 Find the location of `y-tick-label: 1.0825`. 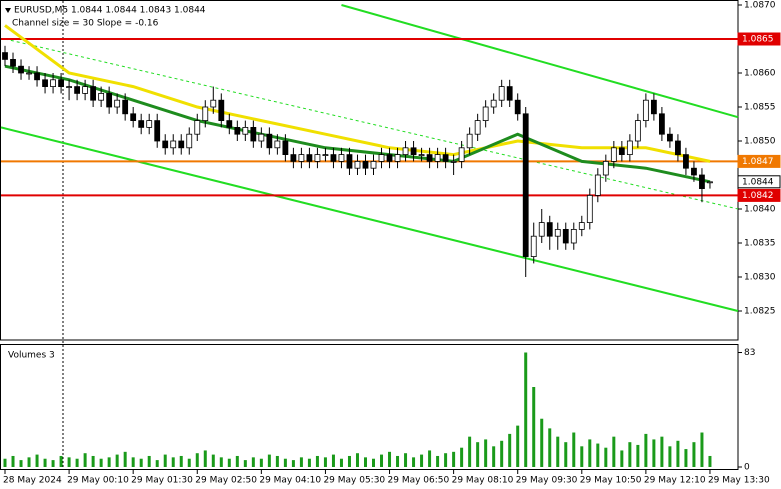

y-tick-label: 1.0825 is located at coordinates (760, 312).